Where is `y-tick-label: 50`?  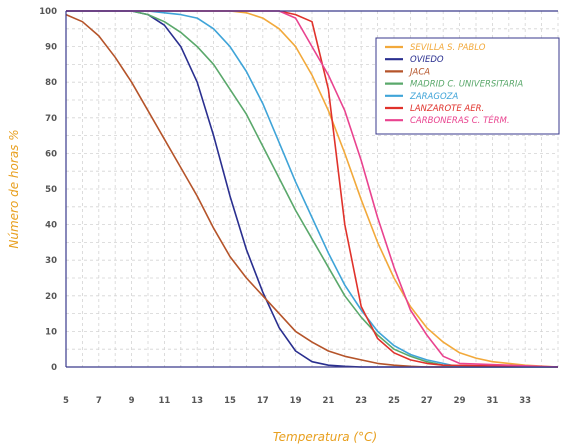
y-tick-label: 50 is located at coordinates (51, 190).